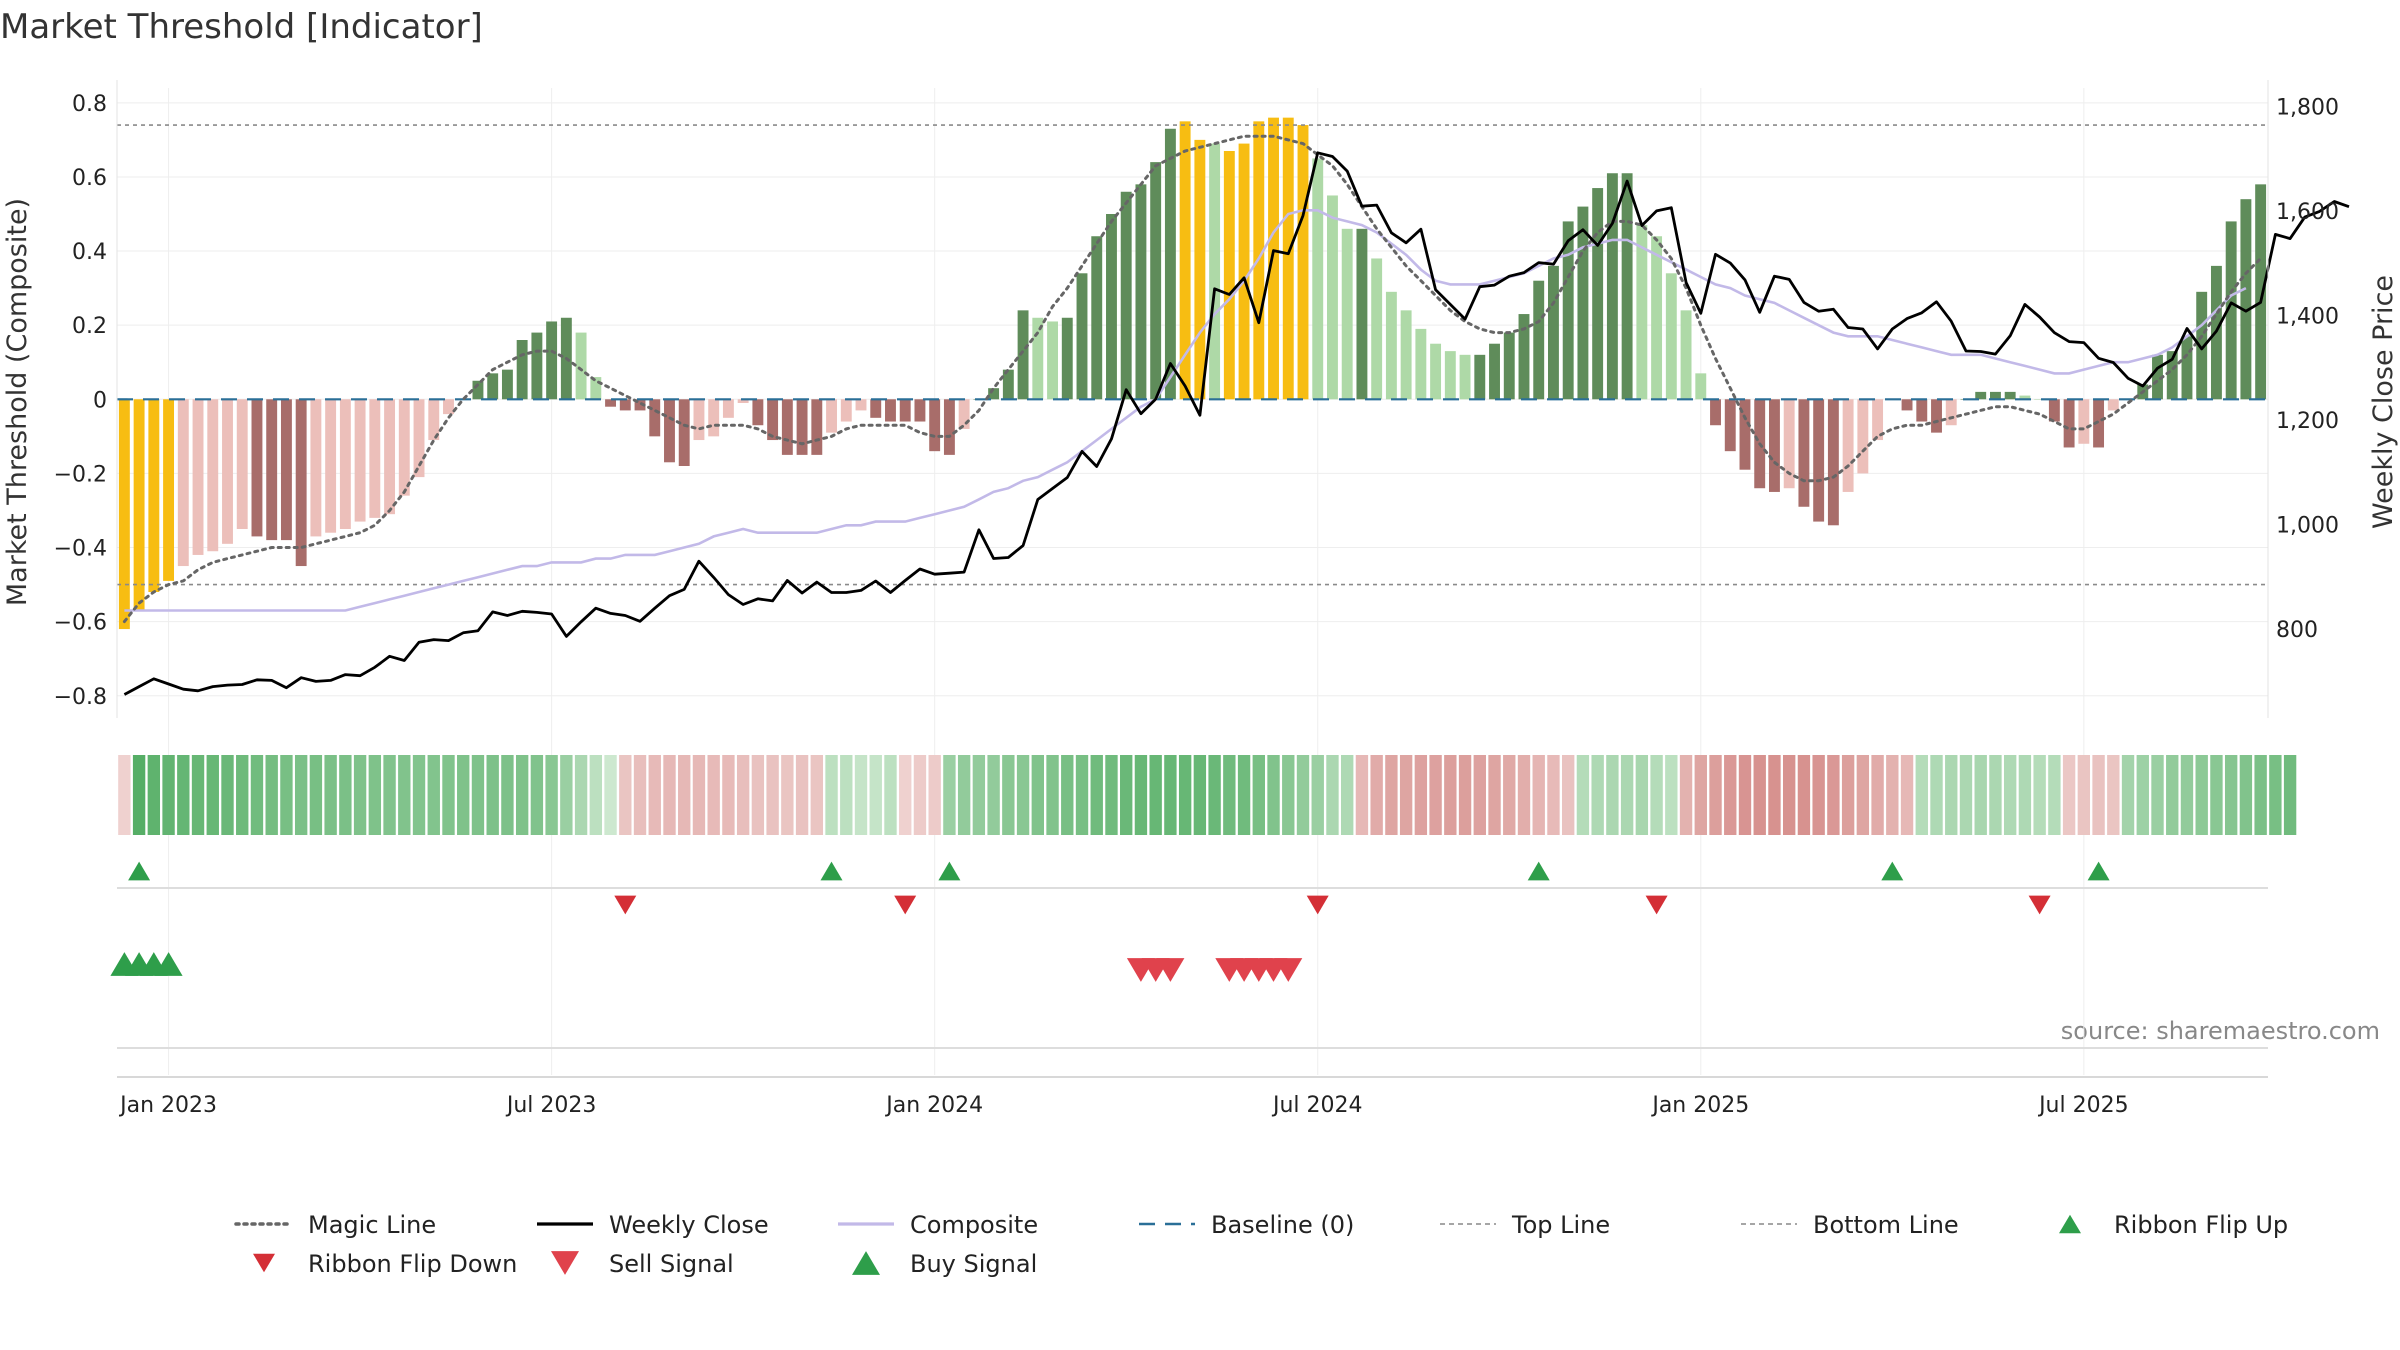  I want to click on x-tick-label-2: Jan 2024, so click(933, 1105).